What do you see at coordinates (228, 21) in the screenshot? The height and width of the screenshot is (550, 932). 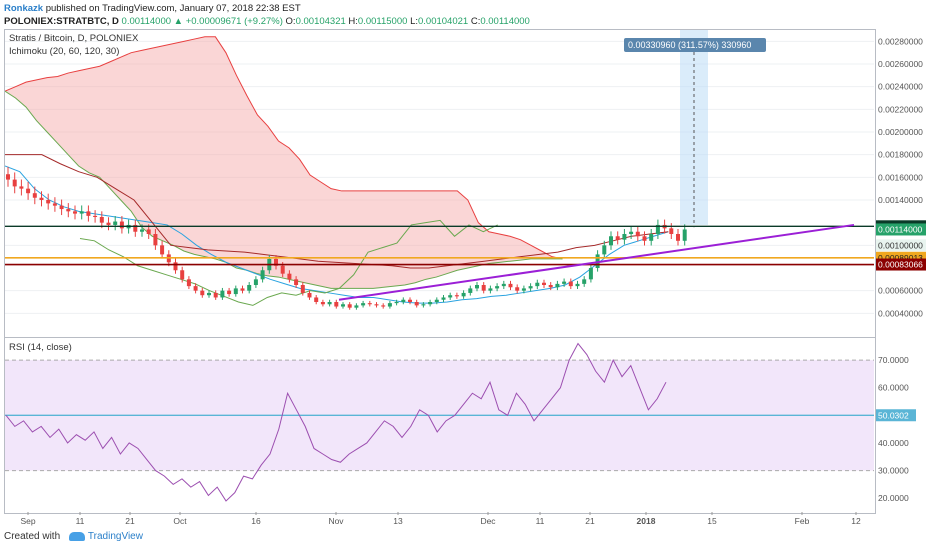 I see `change-label: ▲ +0.00009671 (+9.27%)` at bounding box center [228, 21].